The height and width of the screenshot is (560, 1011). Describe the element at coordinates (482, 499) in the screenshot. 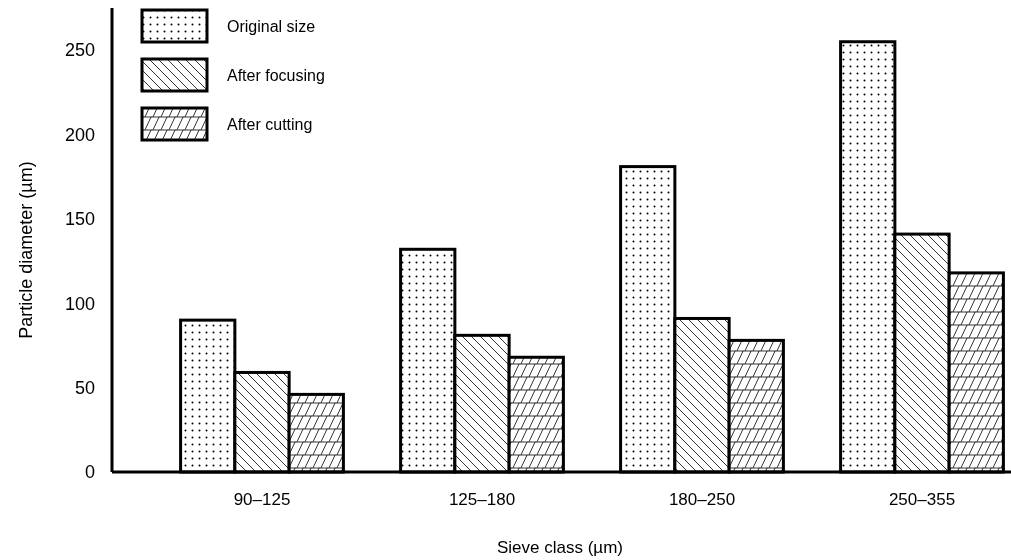

I see `x-tick-label: 125–180` at that location.